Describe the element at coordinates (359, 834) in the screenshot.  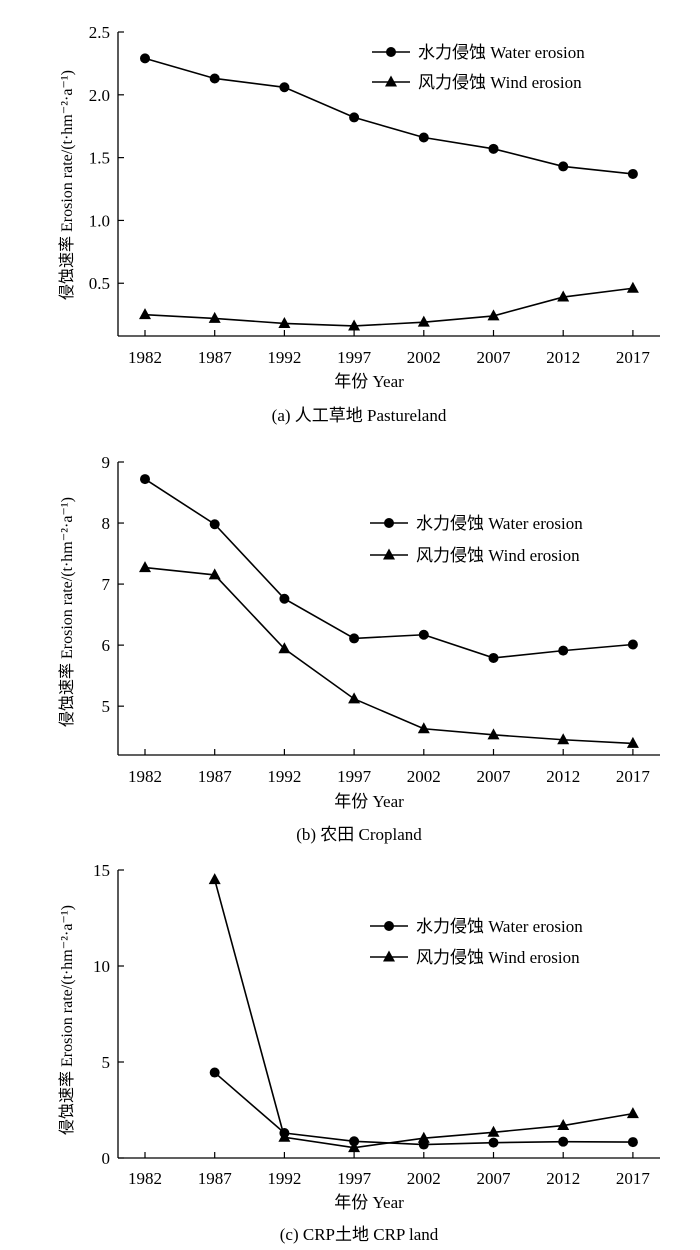
I see `figure-caption: (b) 农田 Cropland` at that location.